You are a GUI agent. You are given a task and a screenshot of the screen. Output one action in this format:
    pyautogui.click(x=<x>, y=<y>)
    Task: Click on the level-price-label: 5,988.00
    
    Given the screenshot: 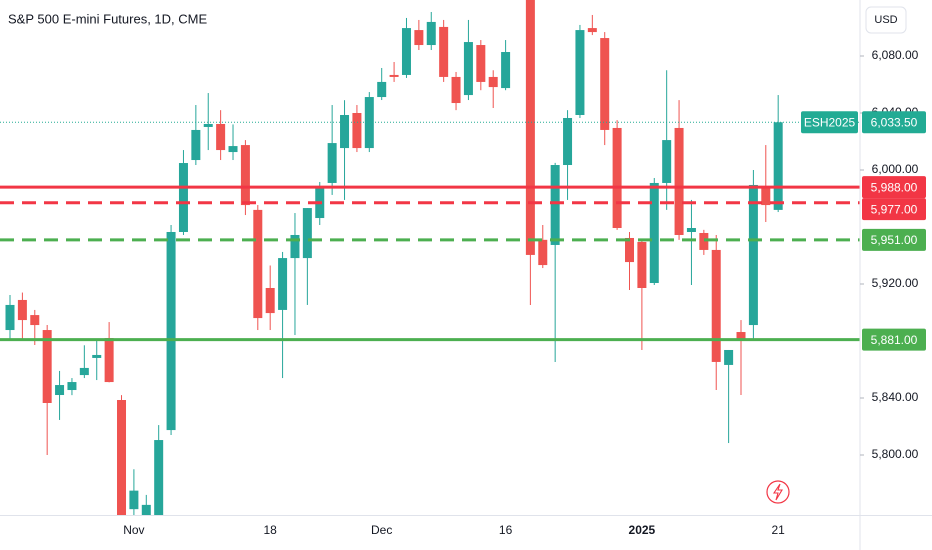 What is the action you would take?
    pyautogui.click(x=894, y=187)
    